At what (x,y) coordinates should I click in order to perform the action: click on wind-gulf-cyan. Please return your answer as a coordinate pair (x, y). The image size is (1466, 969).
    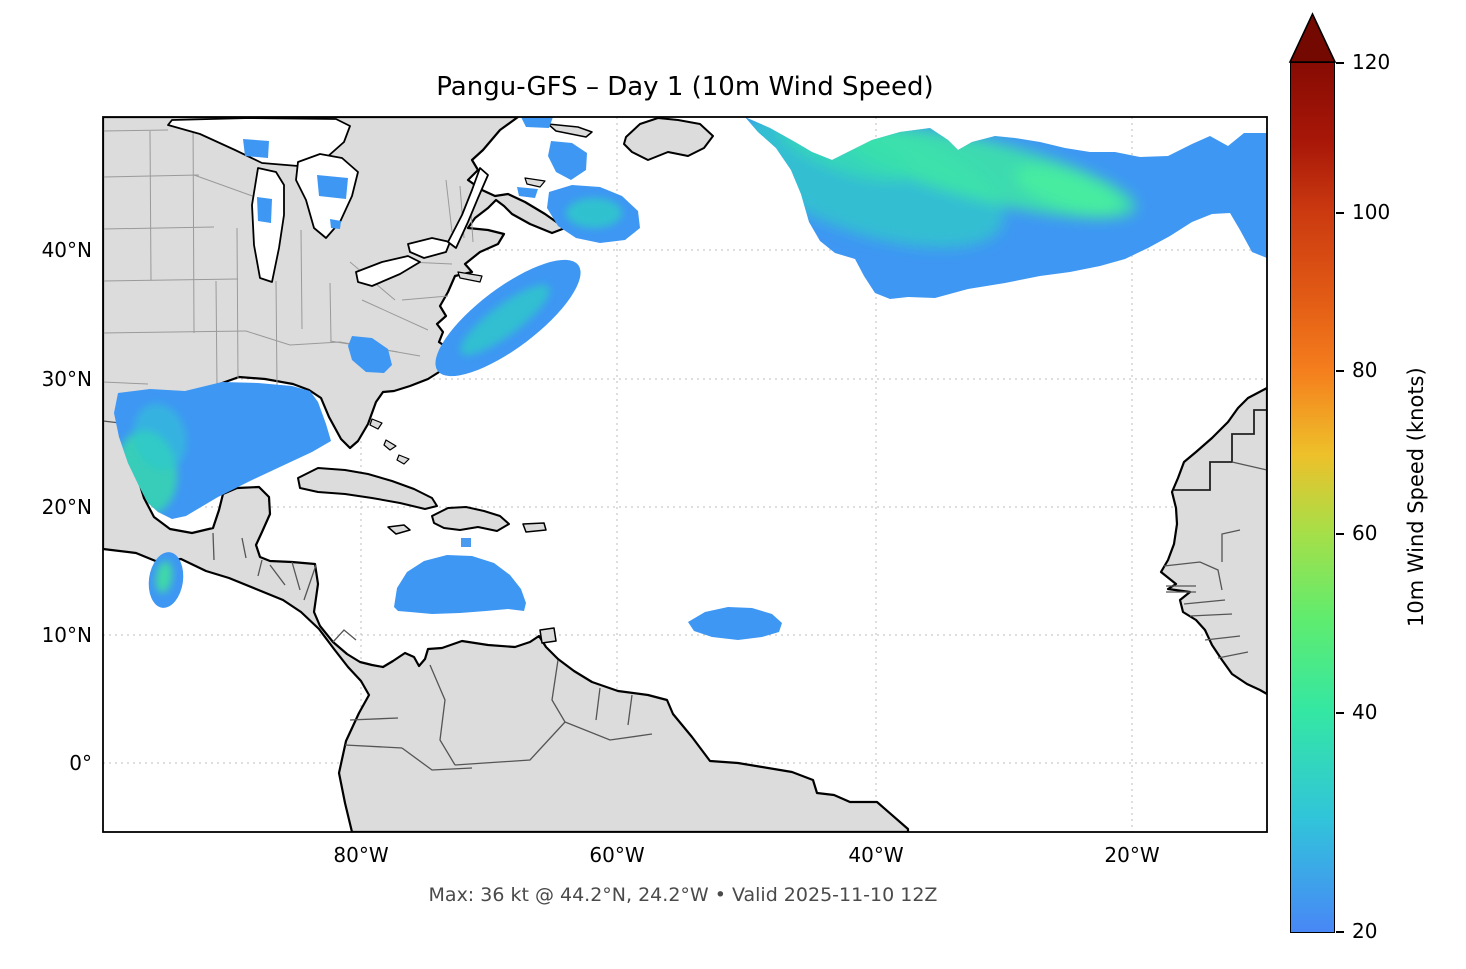
    Looking at the image, I should click on (160, 437).